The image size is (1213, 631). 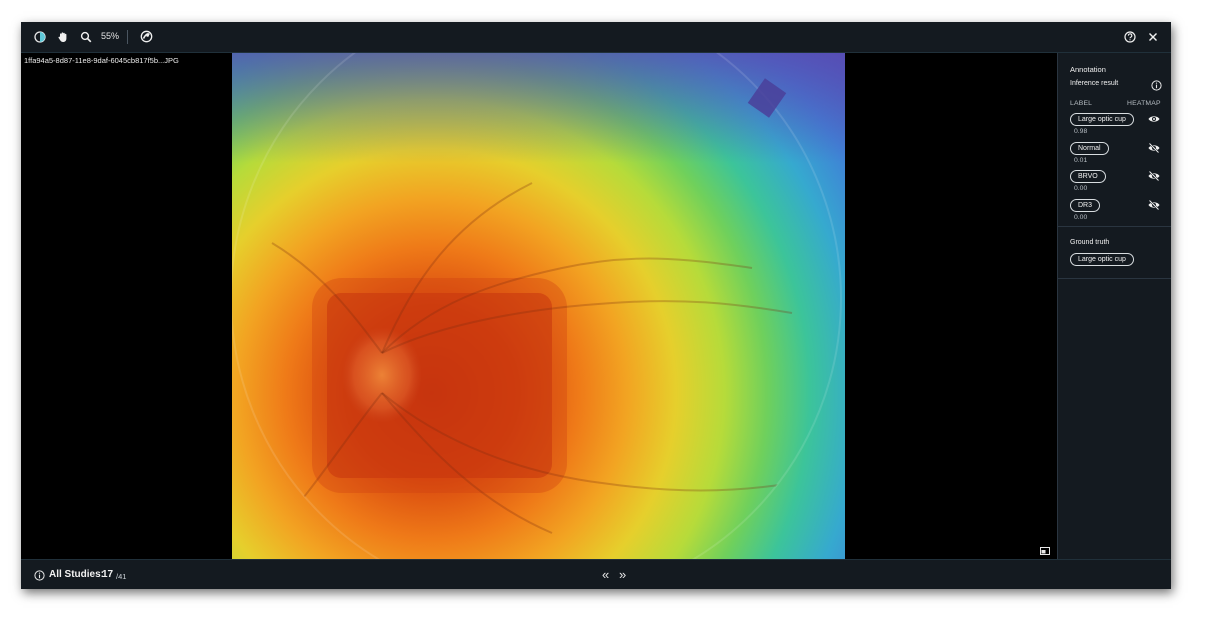 What do you see at coordinates (1153, 37) in the screenshot?
I see `close-icon` at bounding box center [1153, 37].